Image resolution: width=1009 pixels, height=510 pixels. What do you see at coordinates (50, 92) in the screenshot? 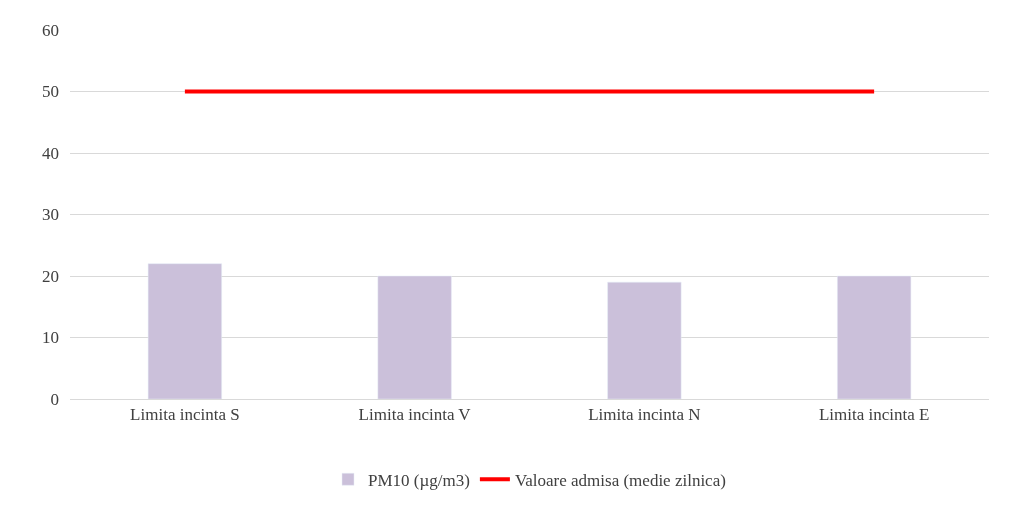
I see `y-tick-label: 50` at bounding box center [50, 92].